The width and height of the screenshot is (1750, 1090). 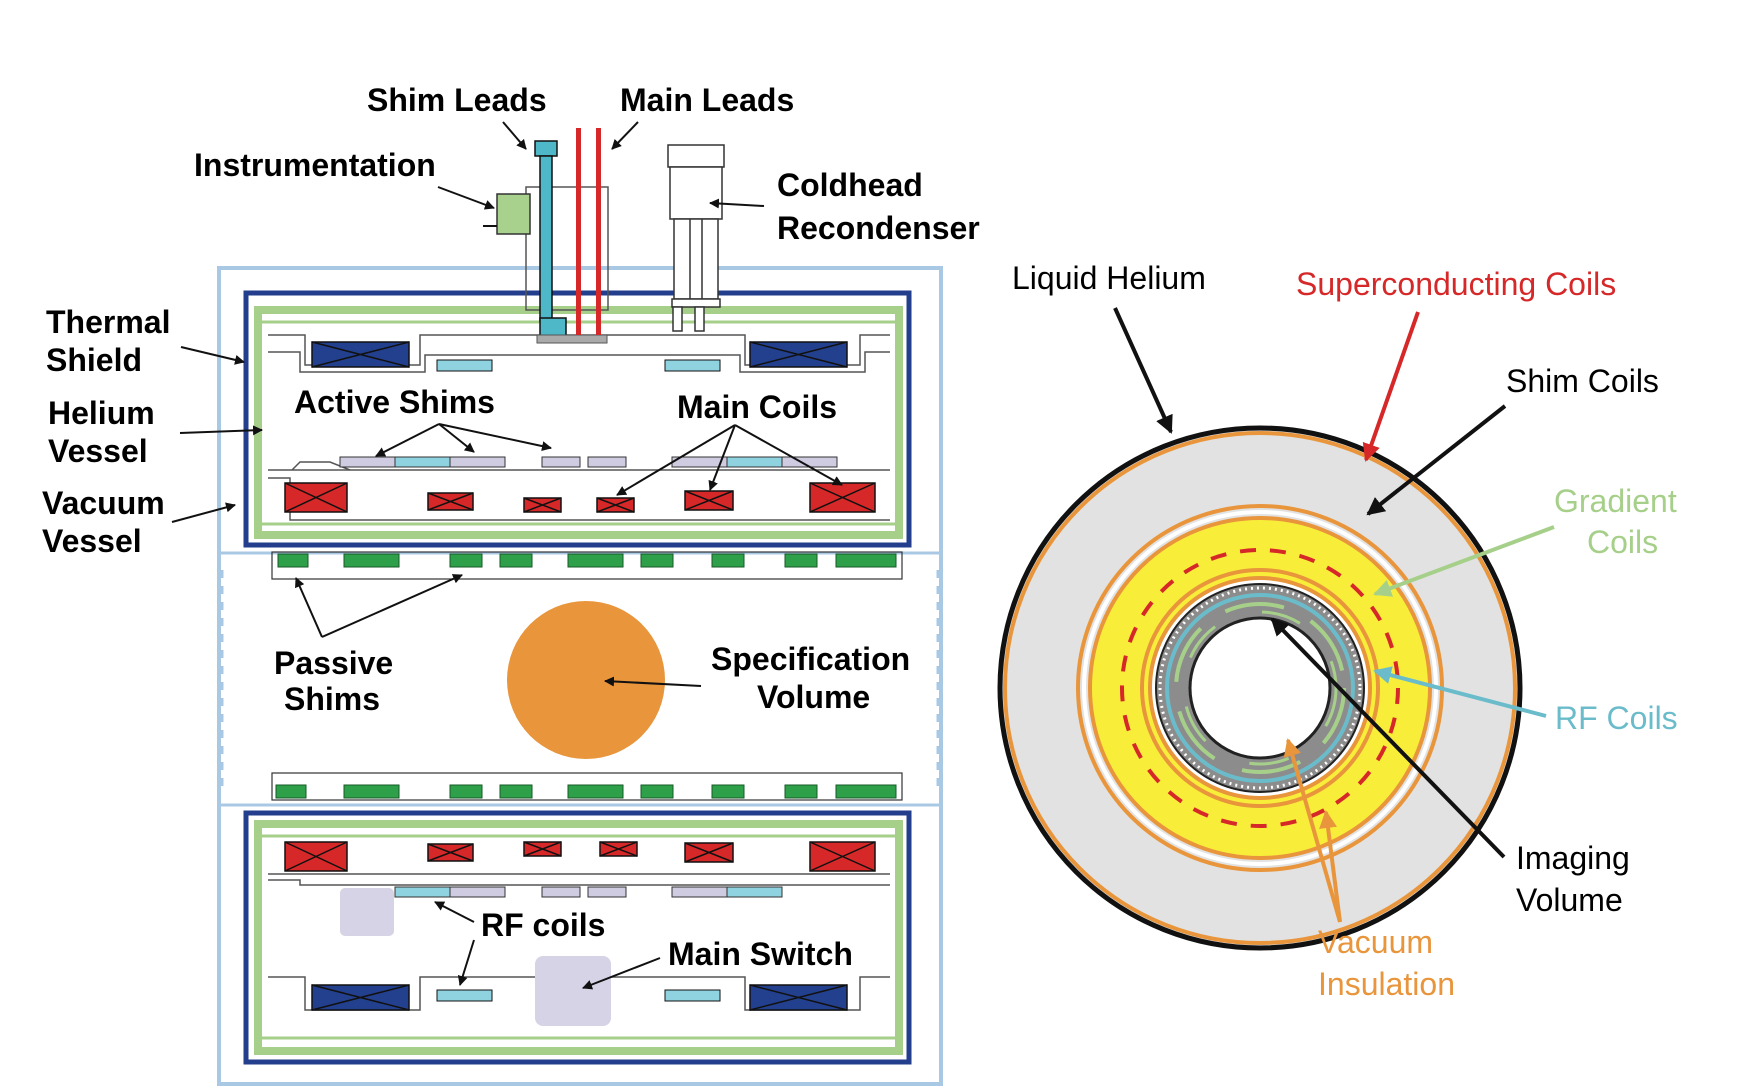 What do you see at coordinates (332, 699) in the screenshot?
I see `passive-shims-label-line2: Shims` at bounding box center [332, 699].